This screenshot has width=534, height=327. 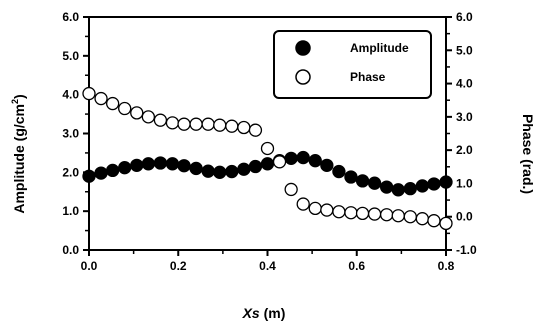 I want to click on y-right-tick-label: 0.0, so click(x=464, y=217).